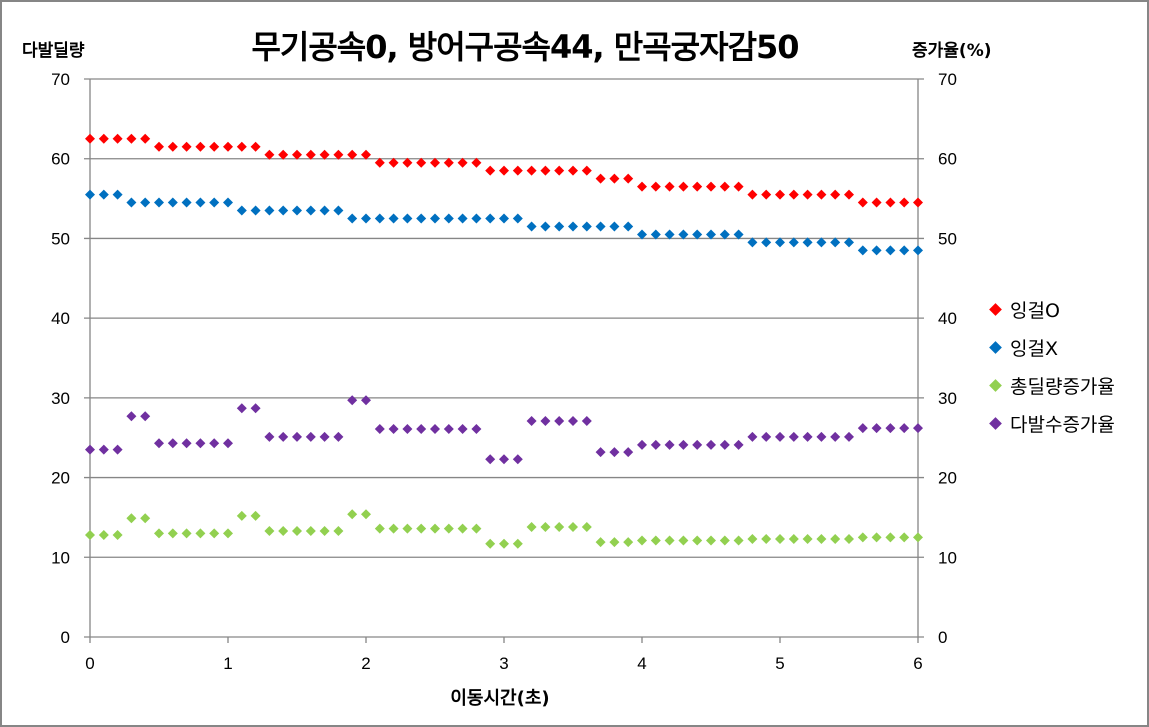  I want to click on series-잉걸O, so click(504, 170).